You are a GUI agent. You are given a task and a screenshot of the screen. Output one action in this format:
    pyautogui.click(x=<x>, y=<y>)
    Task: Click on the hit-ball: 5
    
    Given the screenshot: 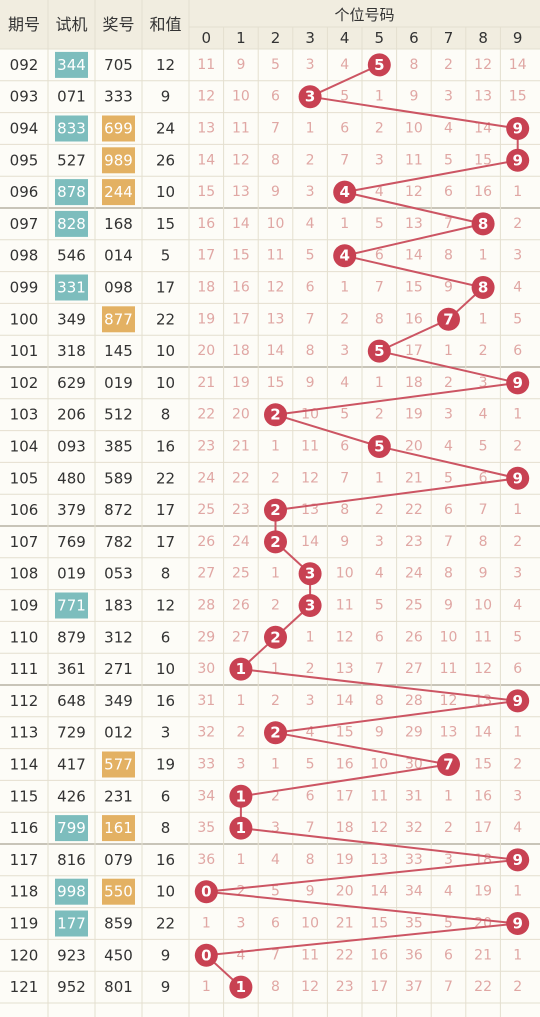 What is the action you would take?
    pyautogui.click(x=379, y=65)
    